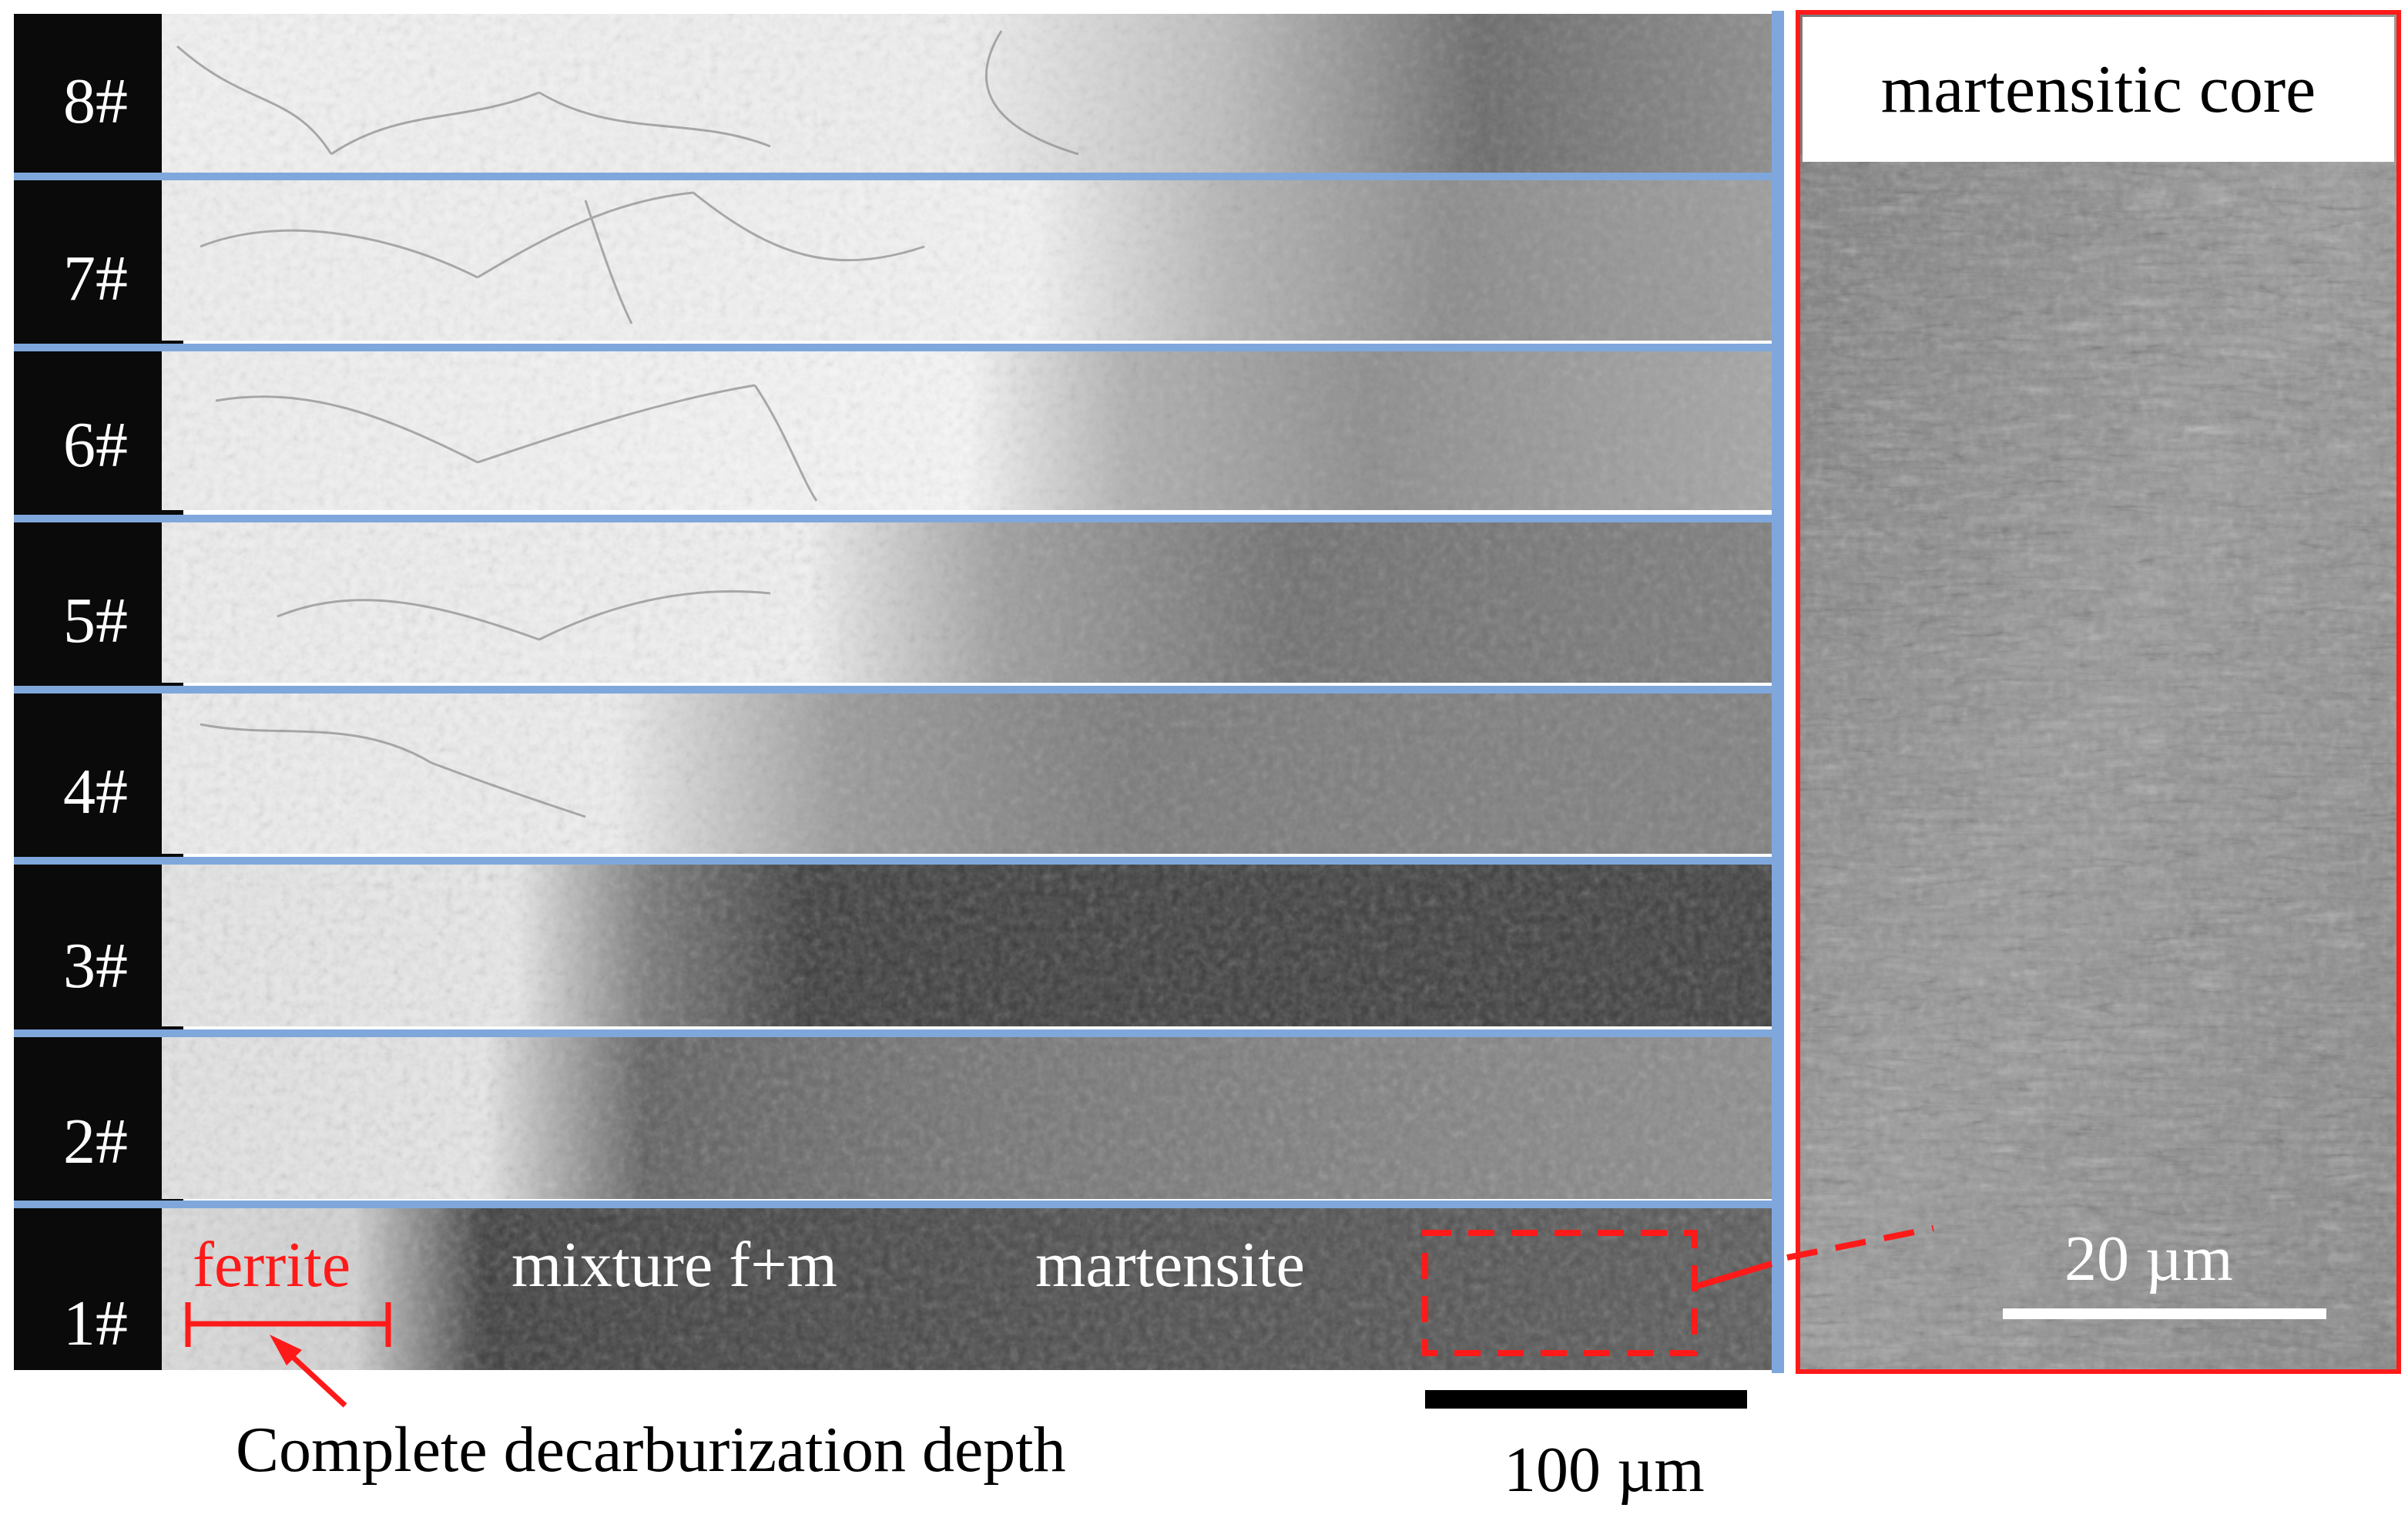  Describe the element at coordinates (288, 1355) in the screenshot. I see `depth-bracket` at that location.